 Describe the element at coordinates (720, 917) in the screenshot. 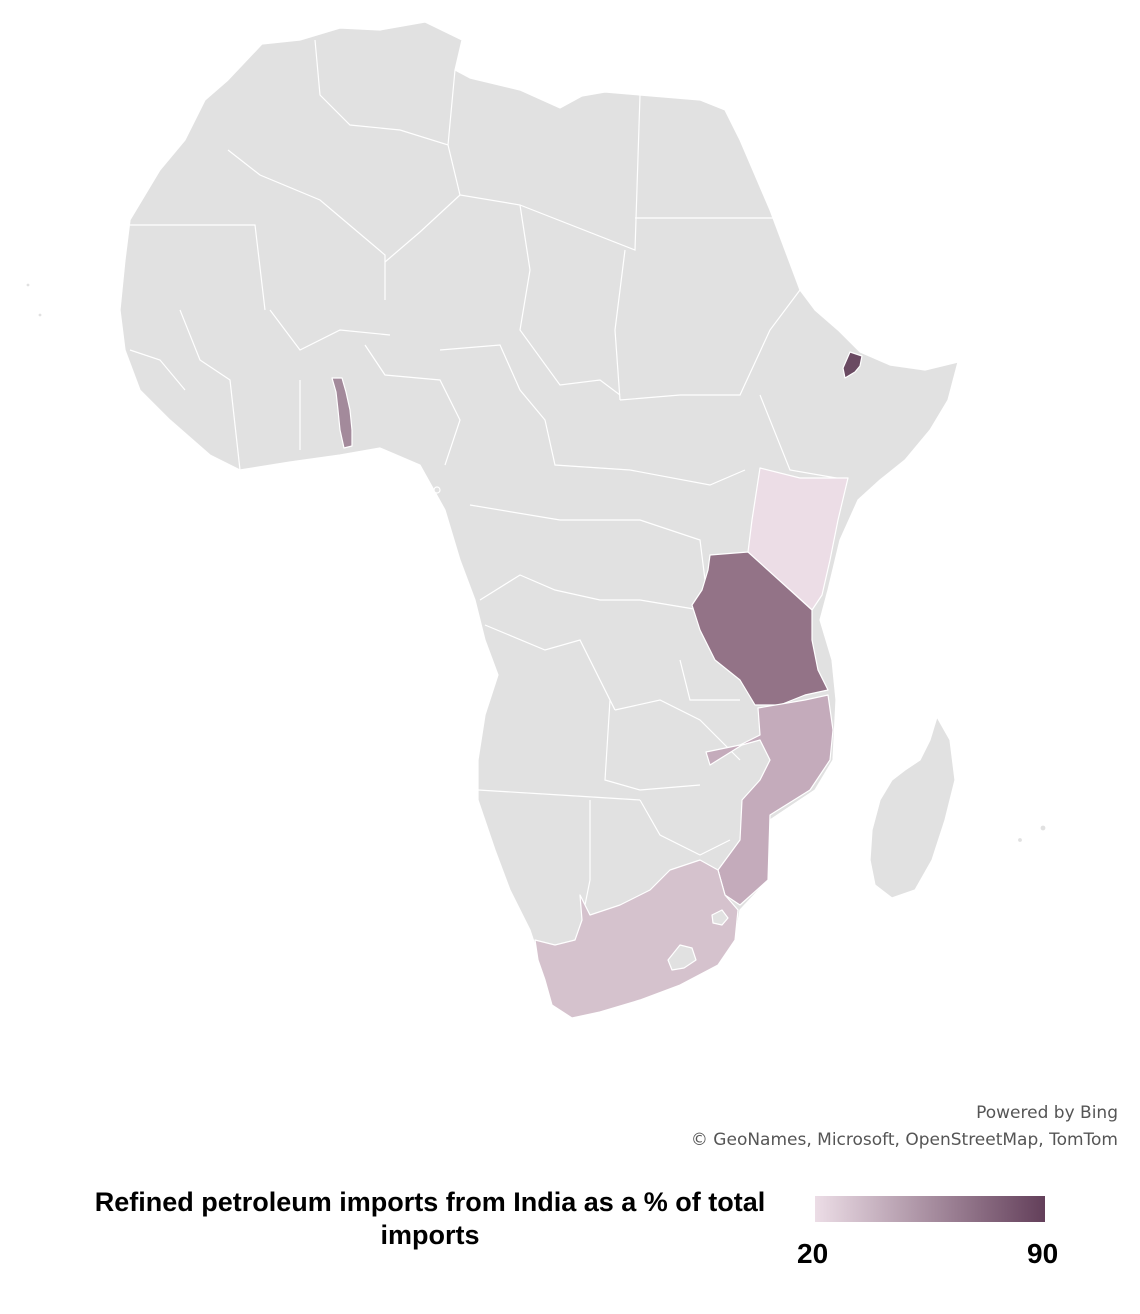

I see `country-eswatini` at that location.